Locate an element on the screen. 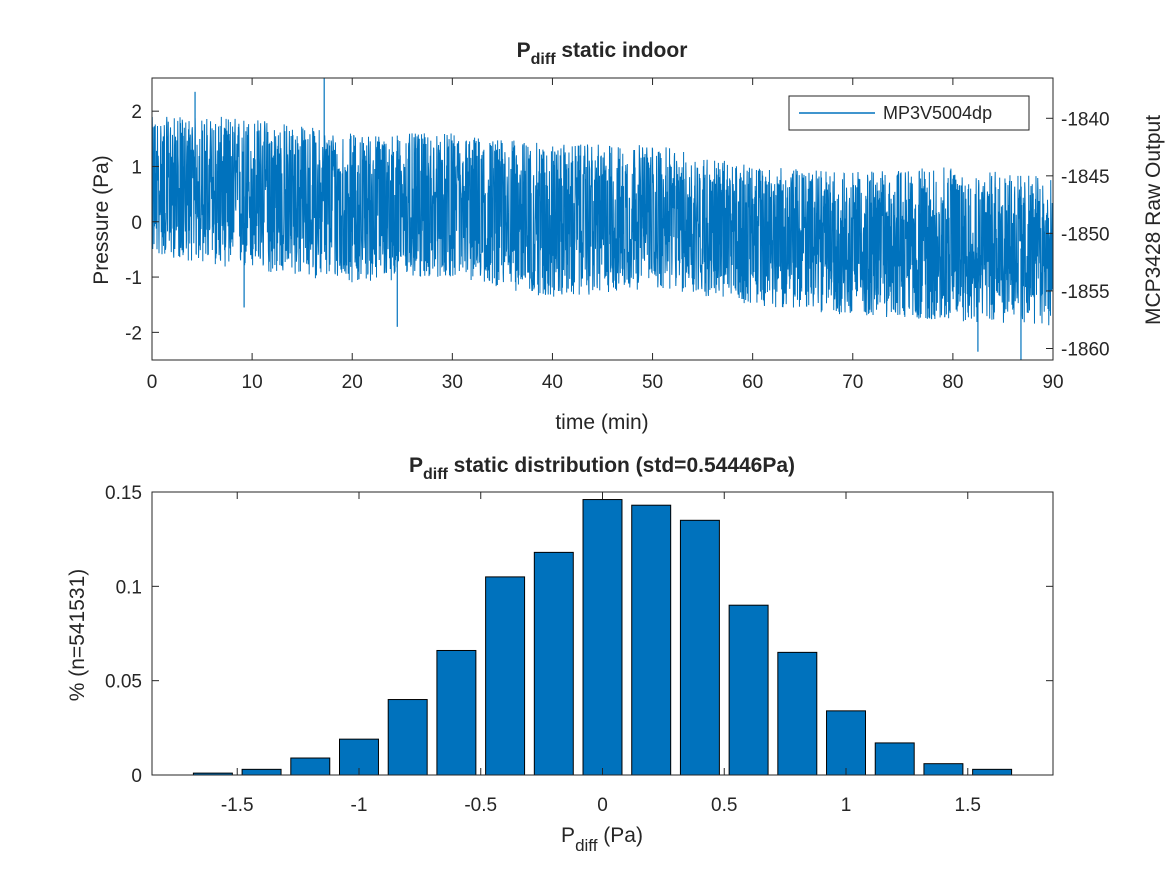 The image size is (1167, 880). time-series-x-tick-label: 70 is located at coordinates (852, 382).